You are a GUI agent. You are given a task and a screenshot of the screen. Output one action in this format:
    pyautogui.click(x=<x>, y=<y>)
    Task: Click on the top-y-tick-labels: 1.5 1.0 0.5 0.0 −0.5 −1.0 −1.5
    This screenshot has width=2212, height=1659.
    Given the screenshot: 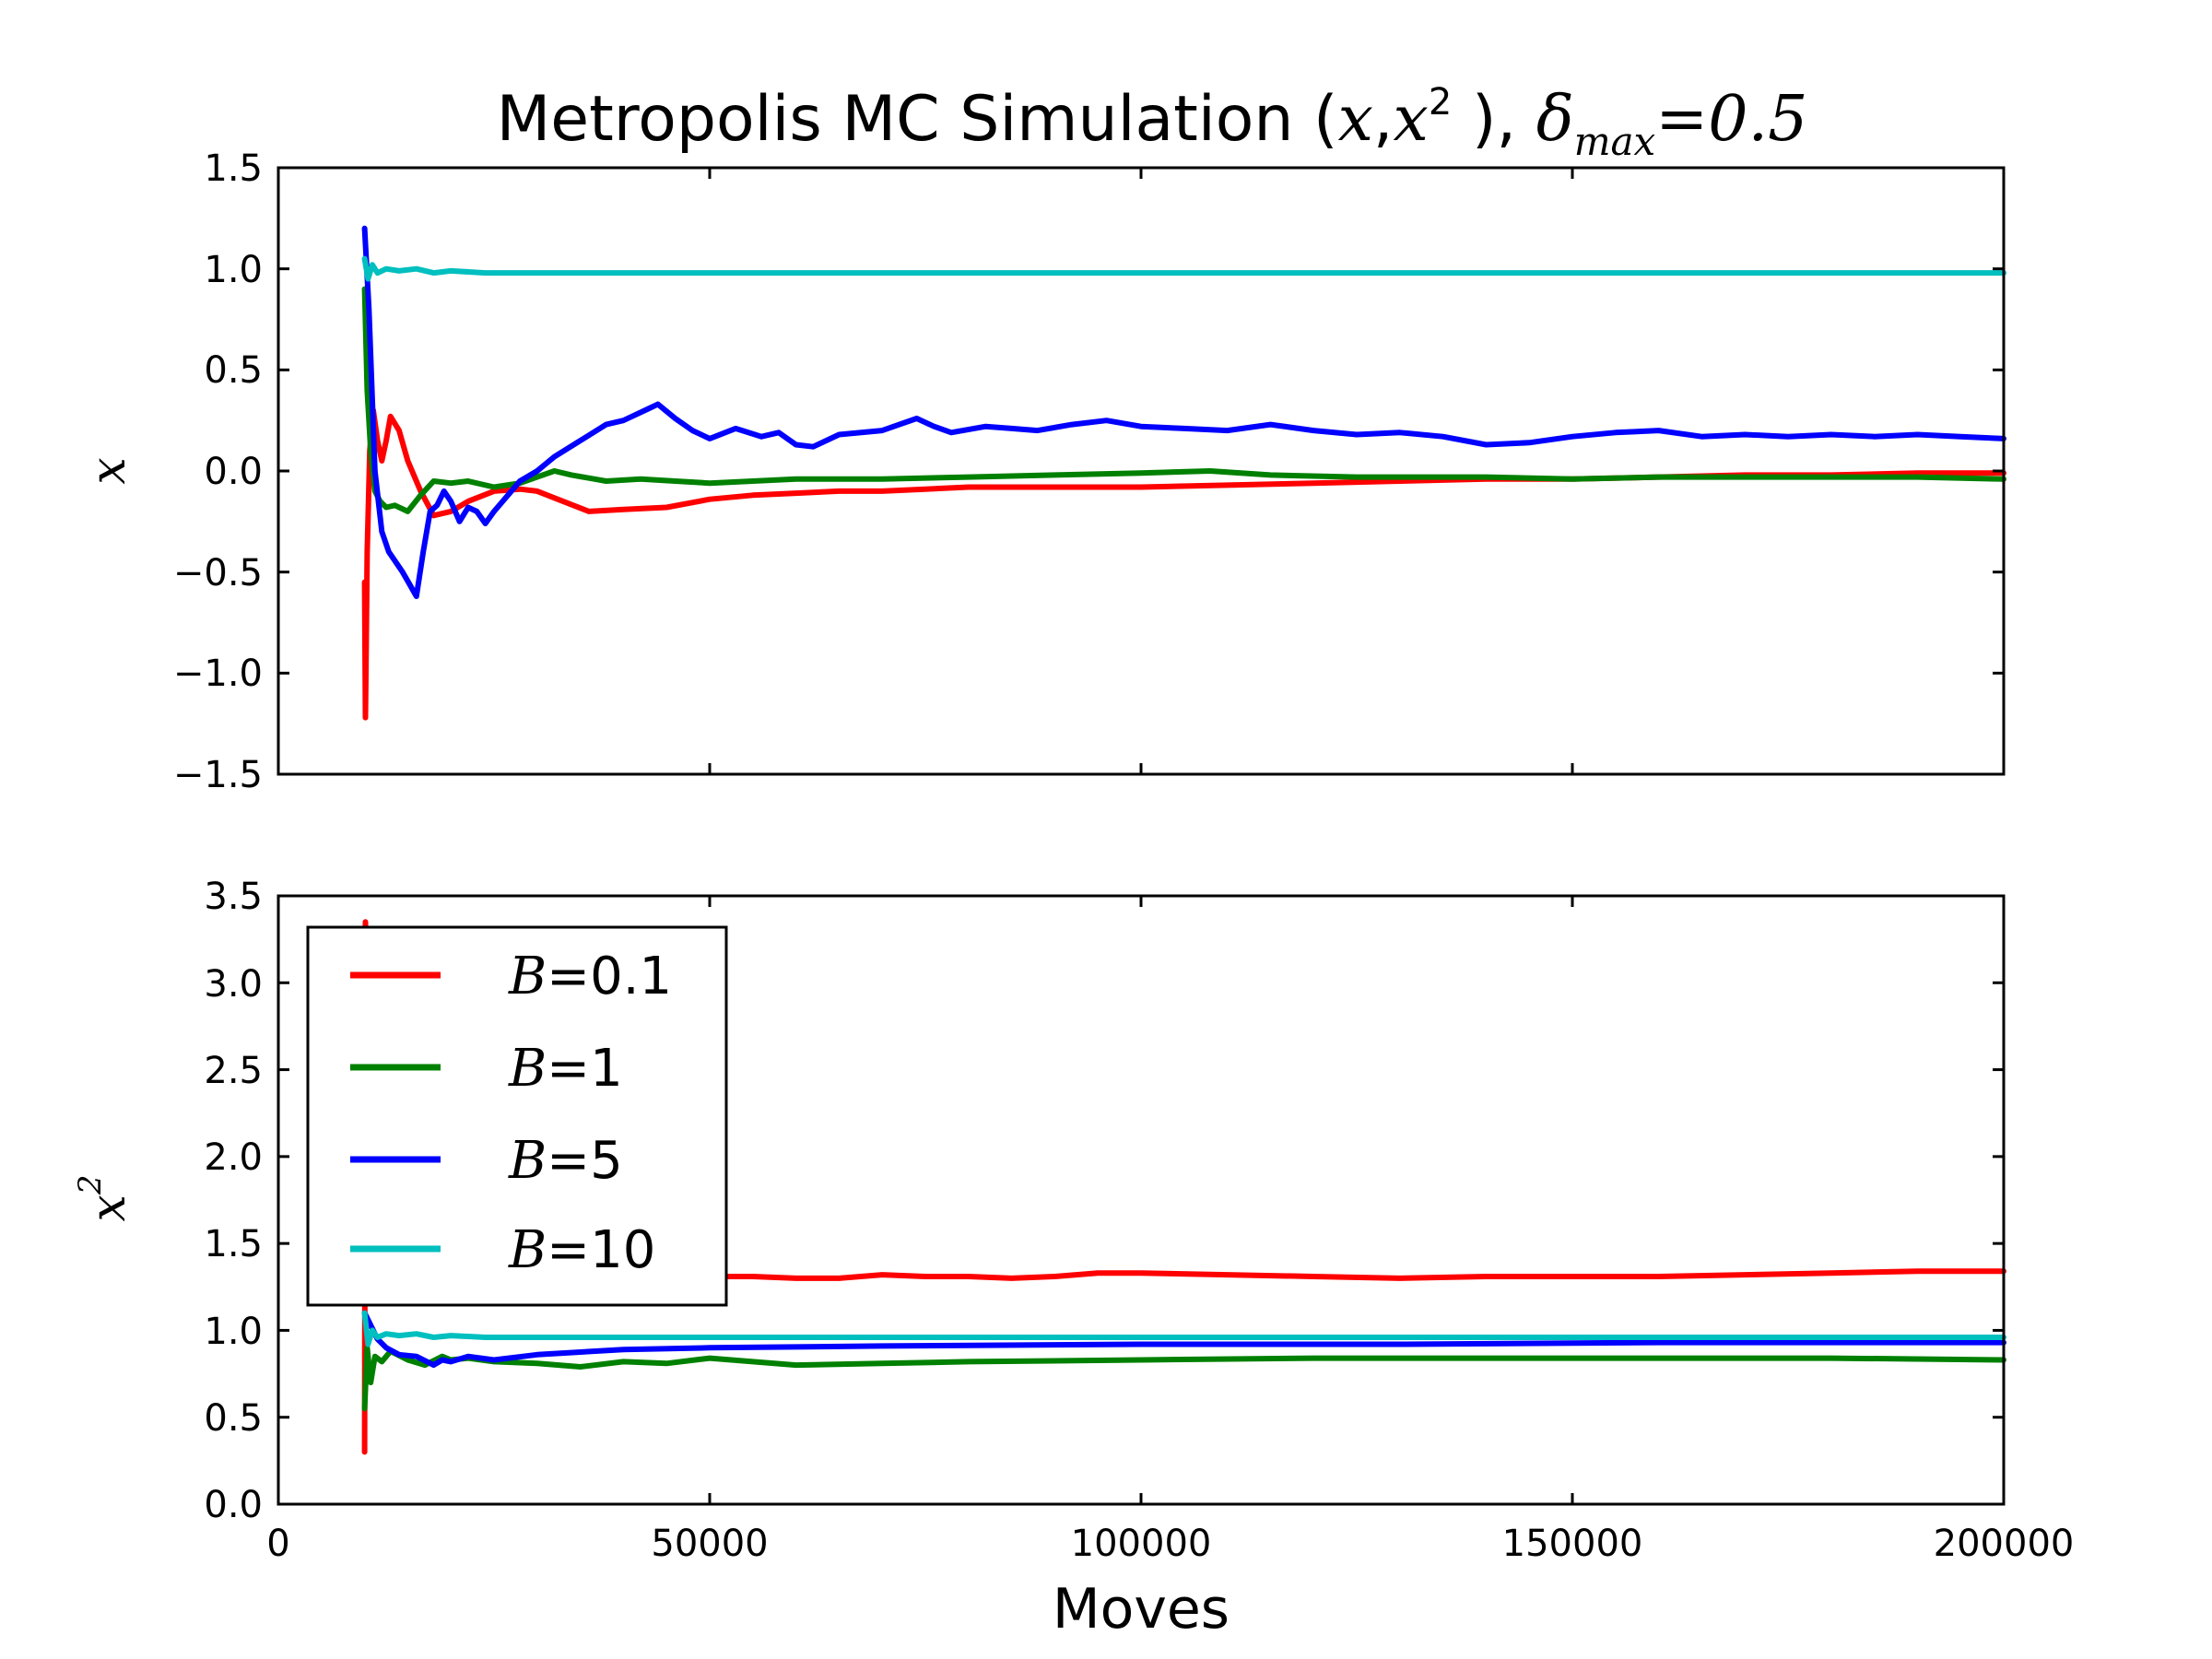 What is the action you would take?
    pyautogui.click(x=218, y=471)
    